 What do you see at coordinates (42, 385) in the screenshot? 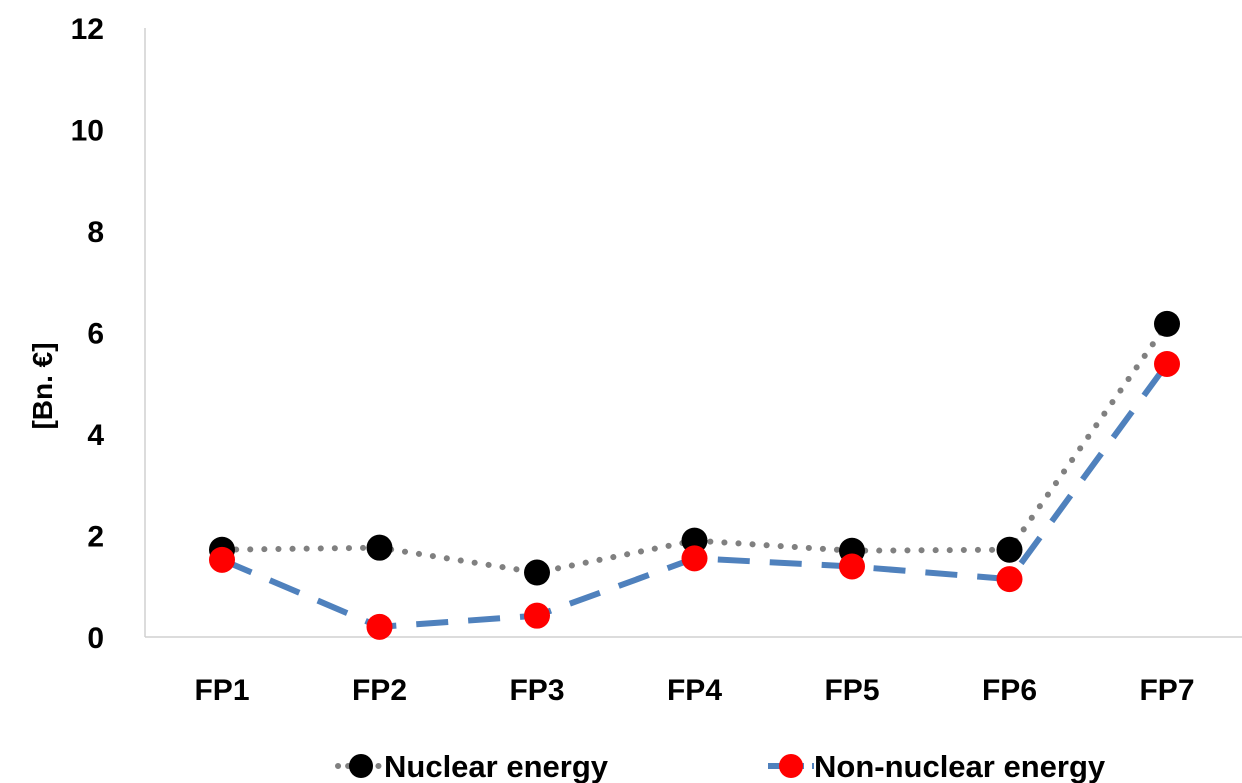
I see `y-axis-title: [Bn. €]` at bounding box center [42, 385].